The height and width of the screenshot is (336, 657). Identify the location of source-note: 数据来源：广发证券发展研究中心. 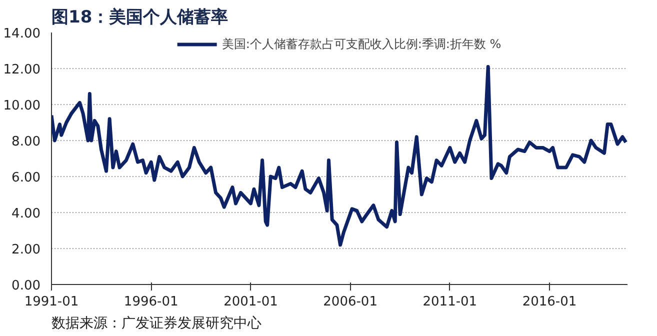
(157, 324).